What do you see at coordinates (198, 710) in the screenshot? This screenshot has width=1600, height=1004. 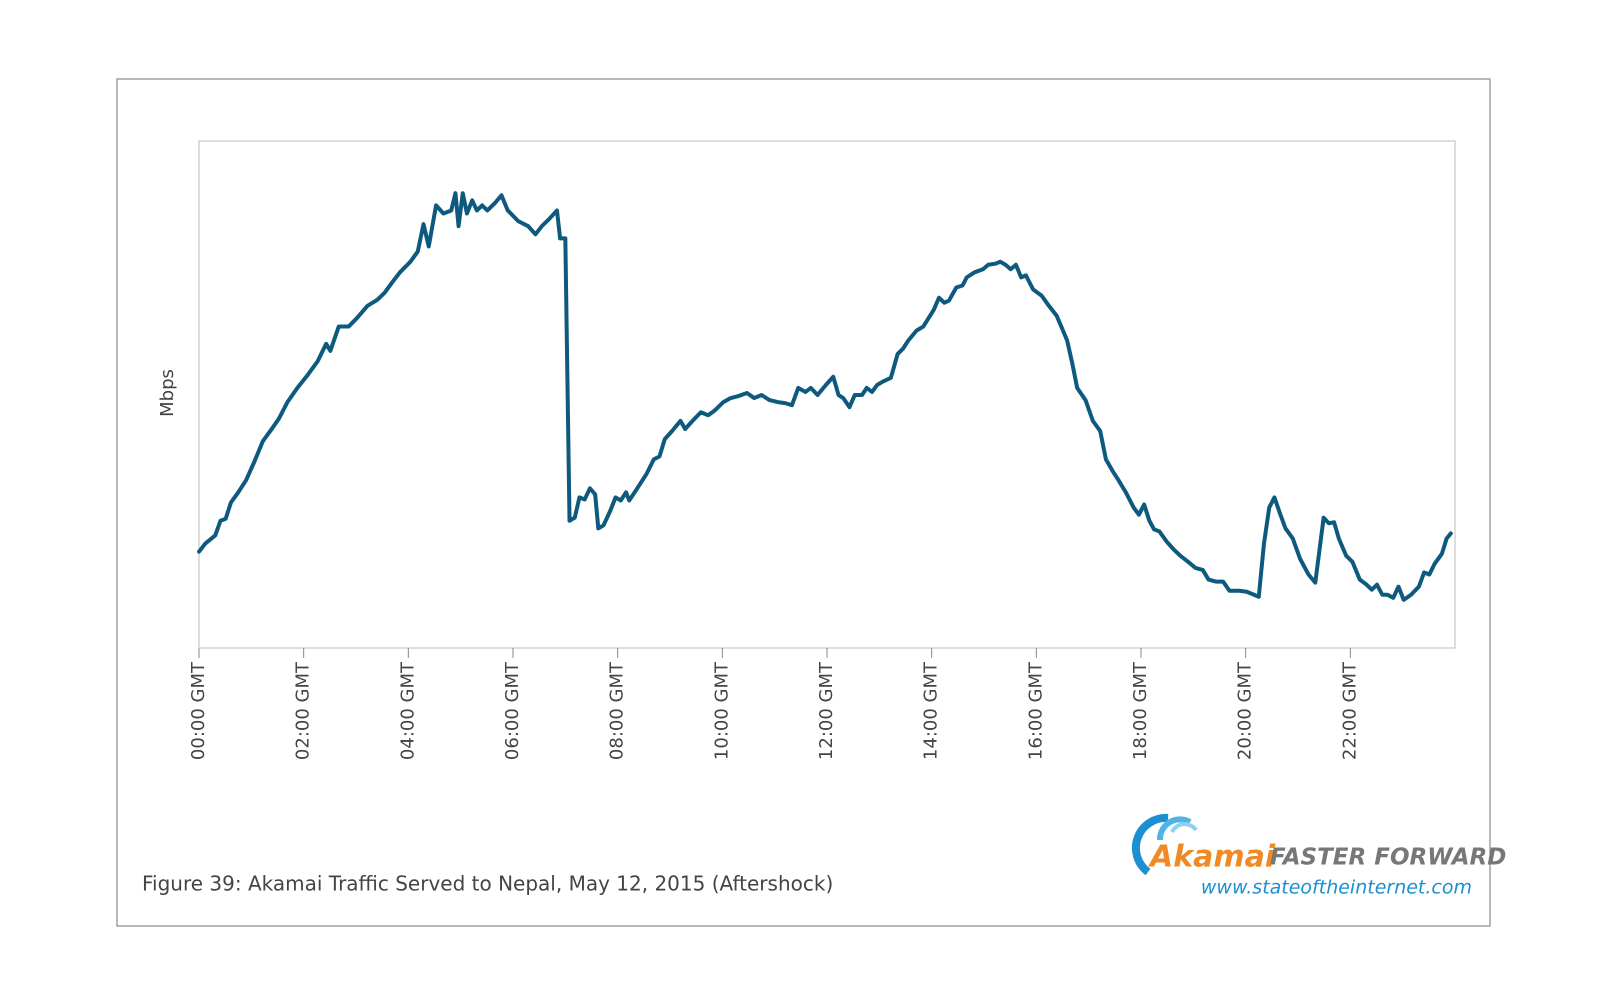 I see `x-tick-label: 00:00 GMT` at bounding box center [198, 710].